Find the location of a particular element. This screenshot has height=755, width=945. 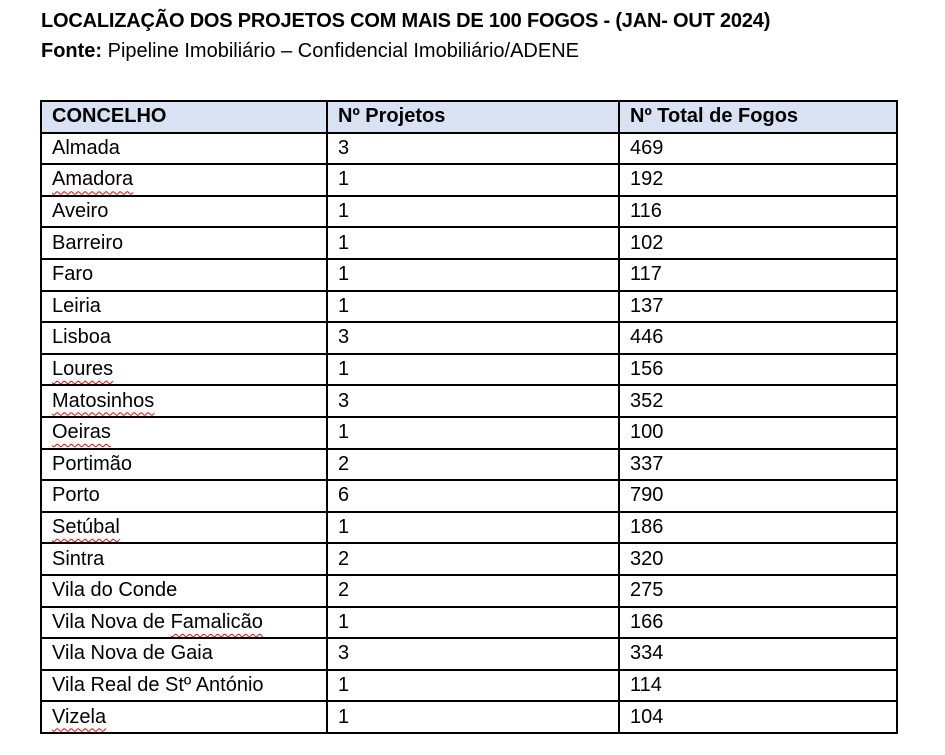

concelho-cell: Vizela is located at coordinates (184, 717).